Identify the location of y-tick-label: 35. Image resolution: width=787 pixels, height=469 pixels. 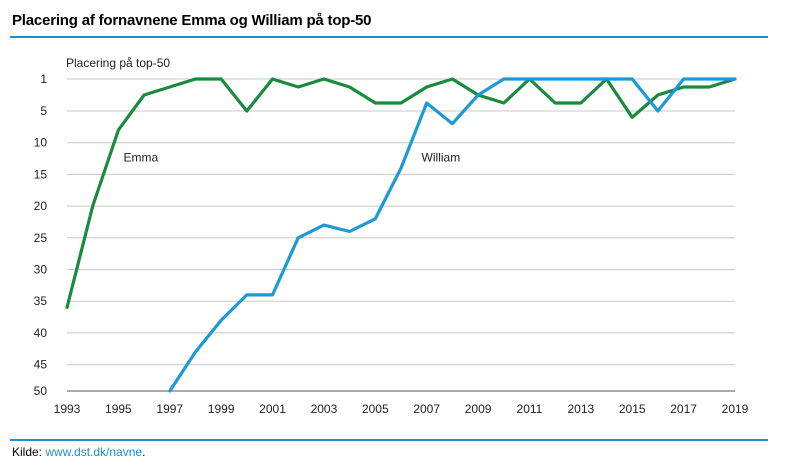
(41, 301).